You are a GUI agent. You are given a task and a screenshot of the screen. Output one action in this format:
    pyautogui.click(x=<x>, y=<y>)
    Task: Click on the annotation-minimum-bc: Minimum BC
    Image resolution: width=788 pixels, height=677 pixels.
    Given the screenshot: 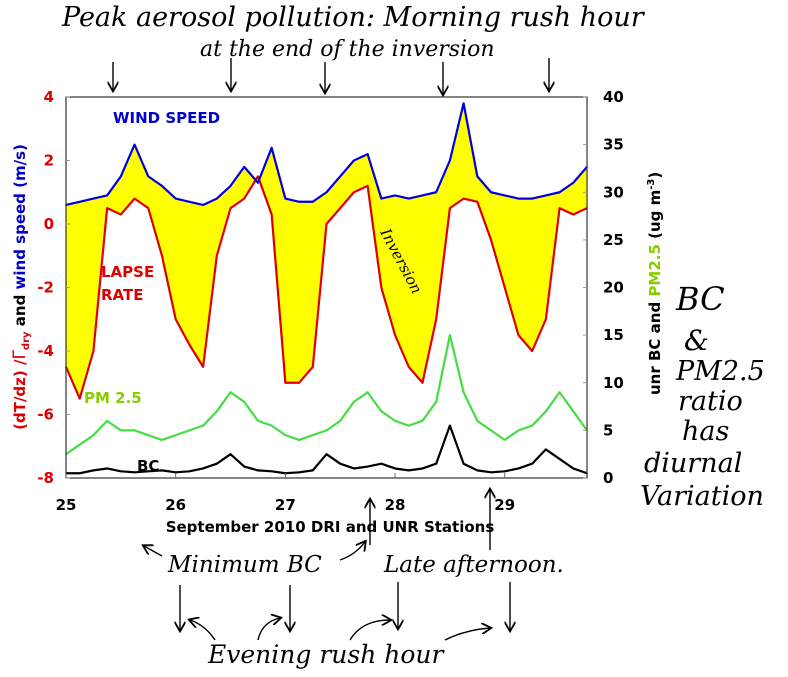 What is the action you would take?
    pyautogui.click(x=244, y=565)
    